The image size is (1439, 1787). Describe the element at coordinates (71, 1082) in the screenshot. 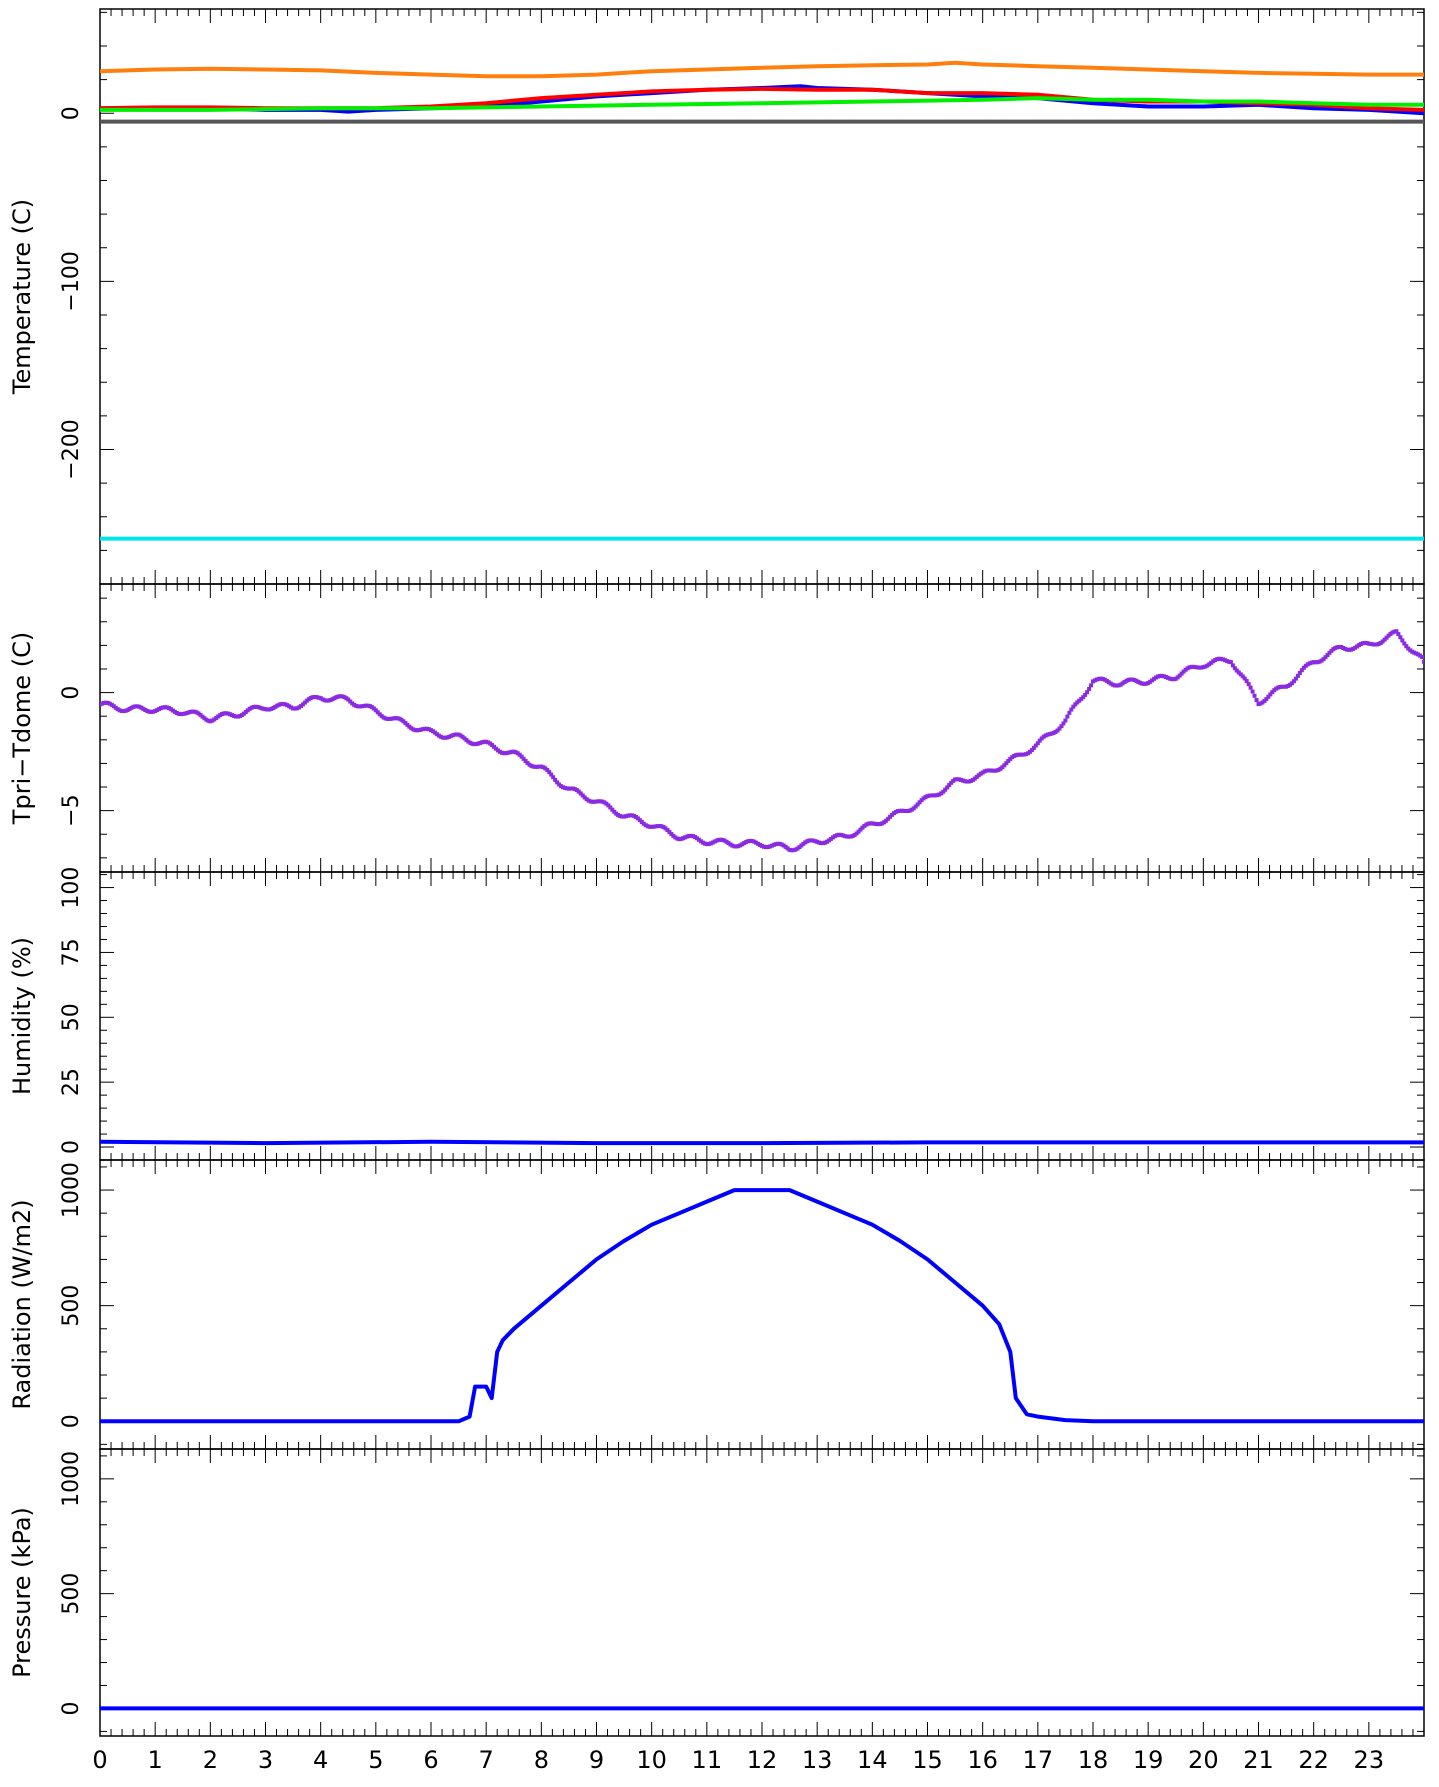

I see `y-tick-label: 25` at that location.